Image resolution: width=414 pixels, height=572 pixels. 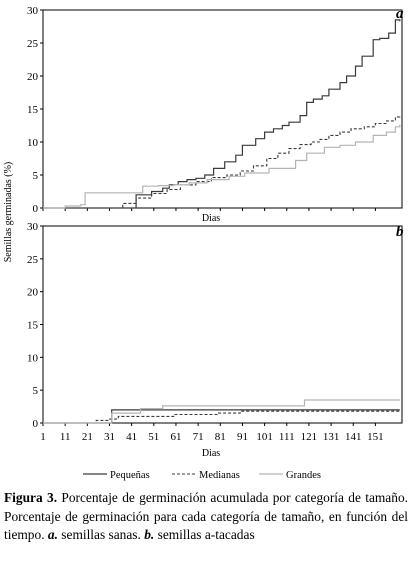 I want to click on series-line-a-medianas, so click(x=222, y=162).